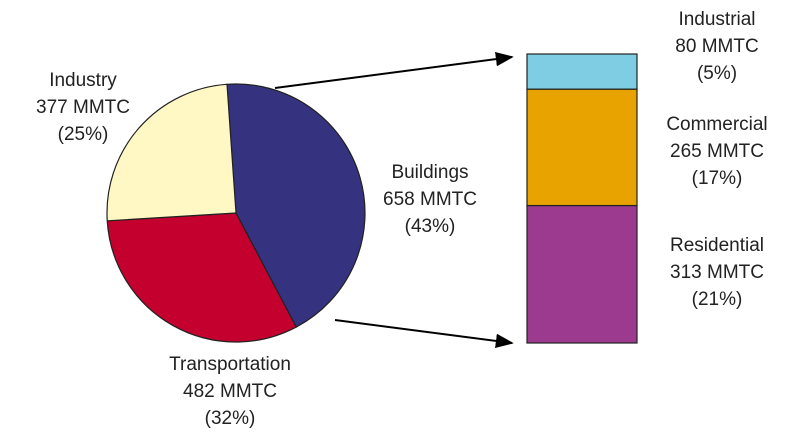 This screenshot has height=440, width=800. I want to click on pie-percent-label: (32%), so click(230, 418).